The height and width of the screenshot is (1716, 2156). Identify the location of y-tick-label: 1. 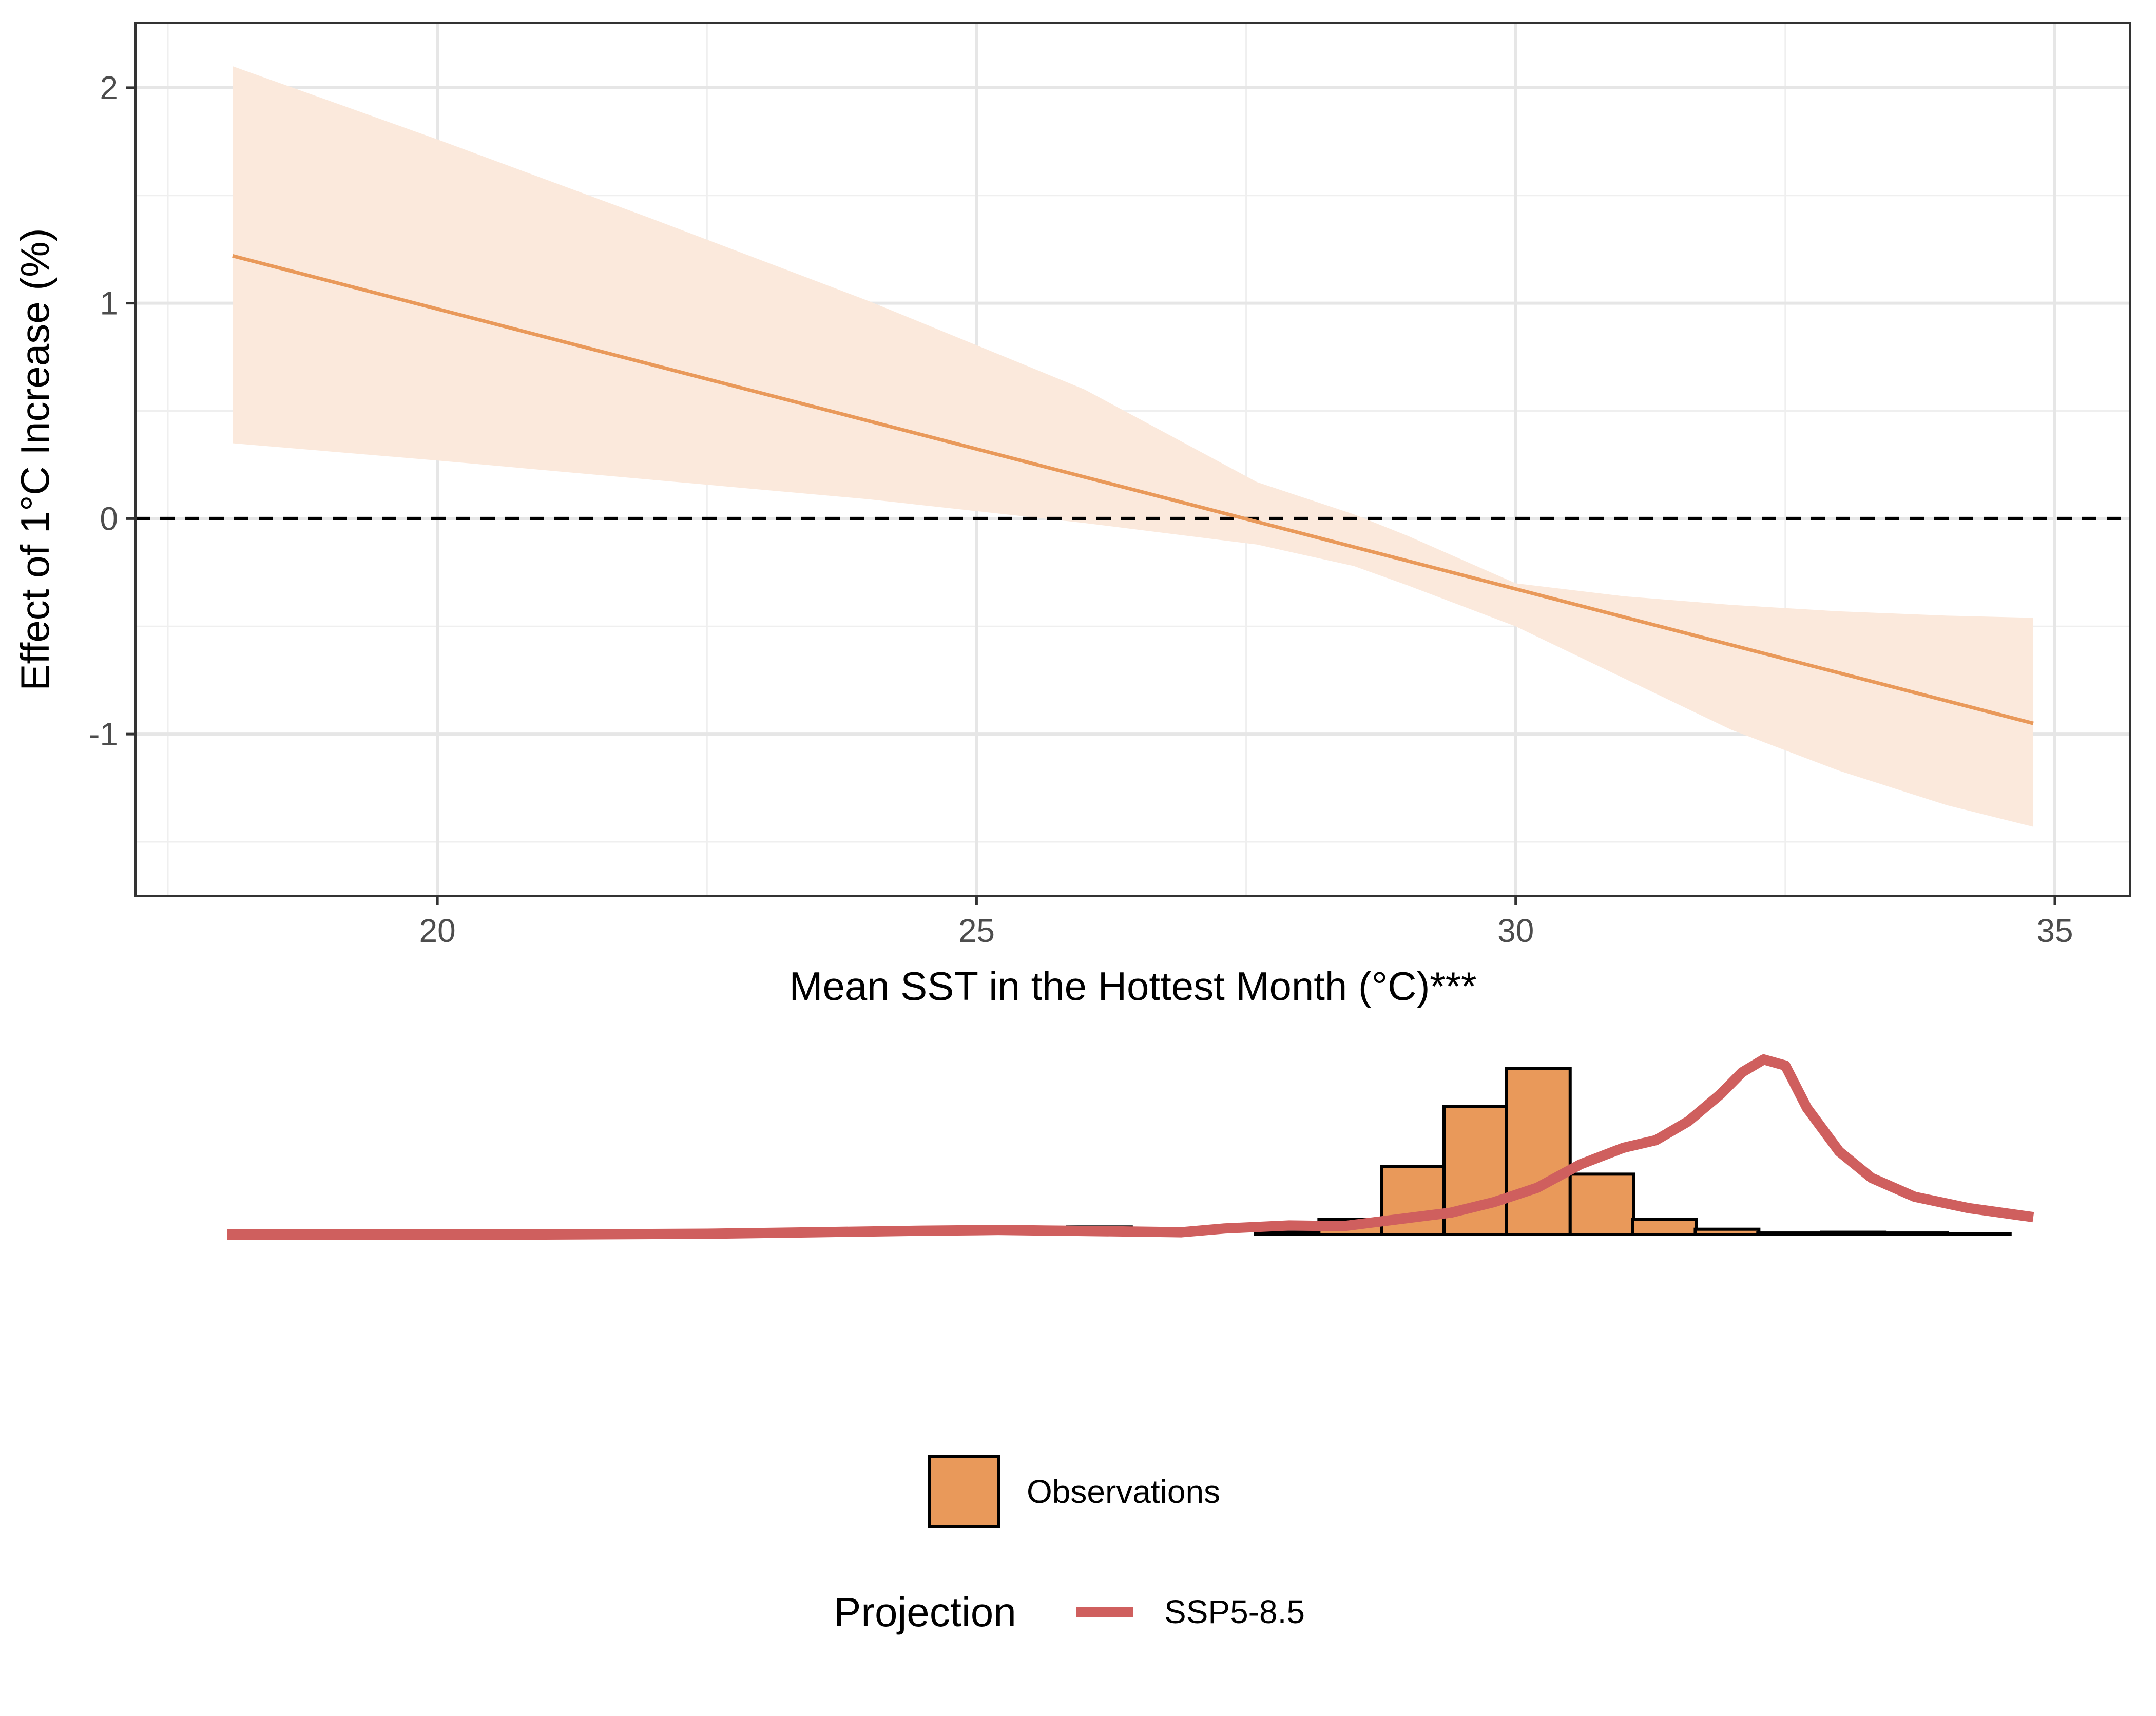
(109, 303).